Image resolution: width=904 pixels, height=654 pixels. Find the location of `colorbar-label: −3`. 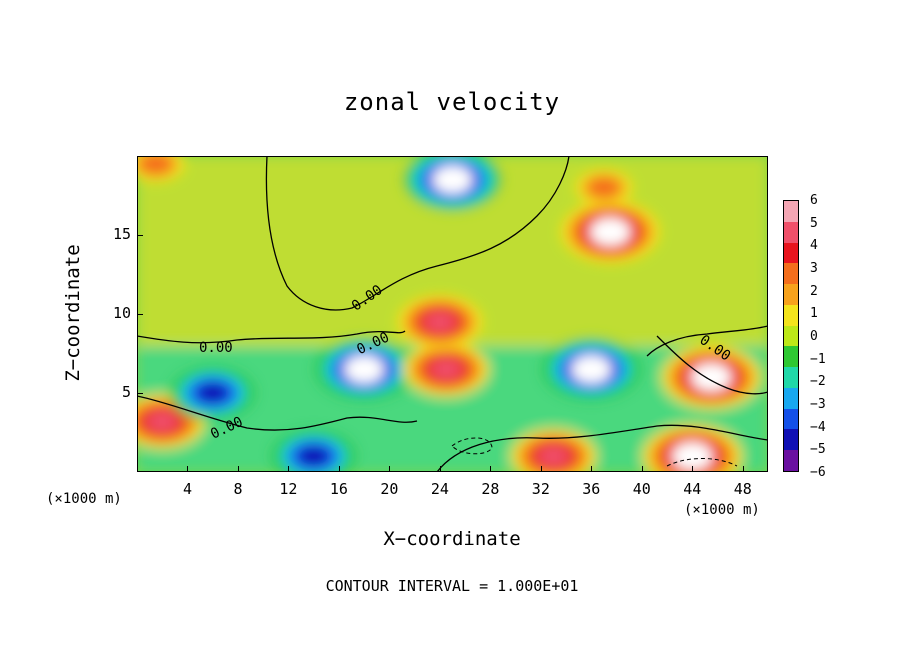

colorbar-label: −3 is located at coordinates (818, 404).